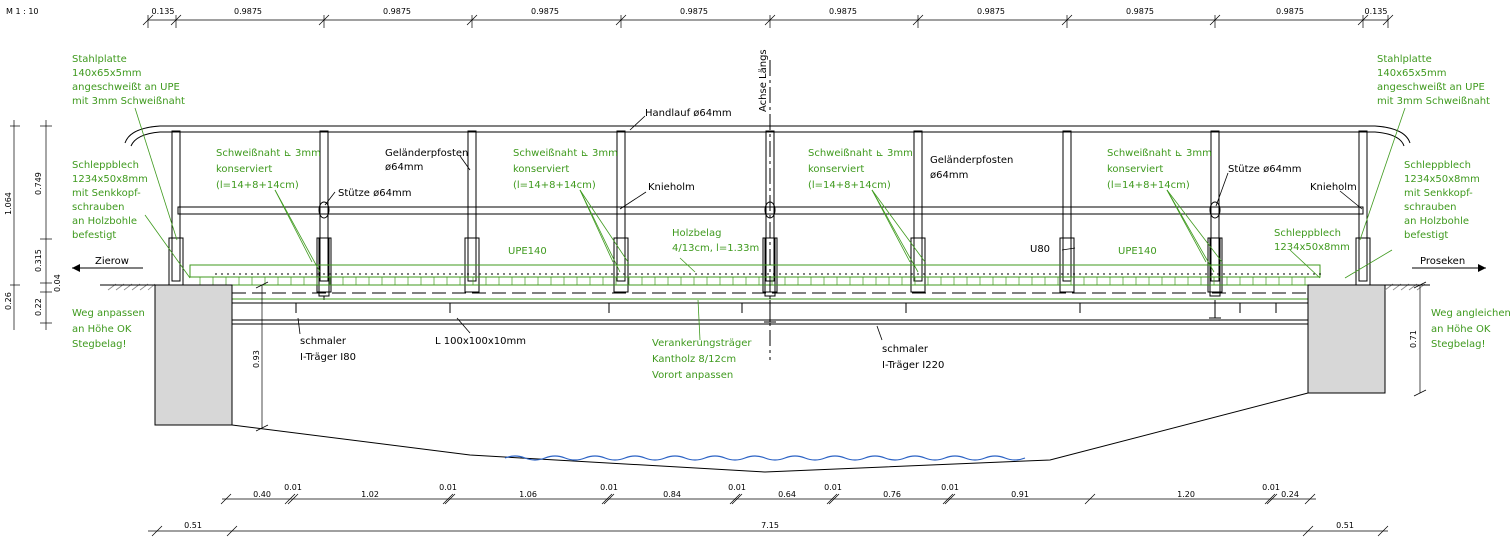 The height and width of the screenshot is (541, 1510). I want to click on u80-label: U80, so click(1040, 249).